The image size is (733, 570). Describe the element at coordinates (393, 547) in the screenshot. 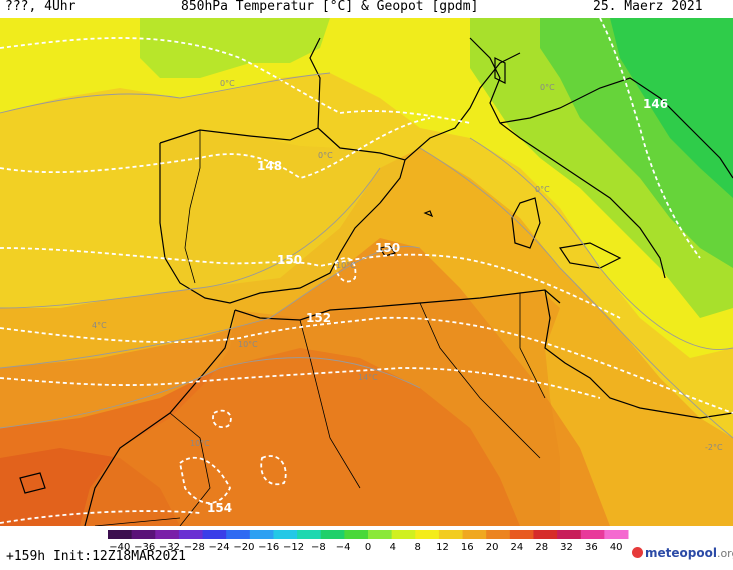

I see `colorbar-tick-label: 4` at that location.